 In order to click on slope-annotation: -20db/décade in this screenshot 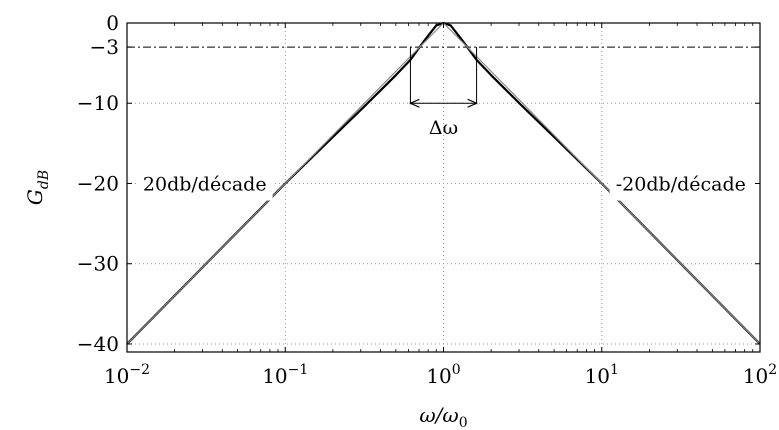, I will do `click(681, 184)`.